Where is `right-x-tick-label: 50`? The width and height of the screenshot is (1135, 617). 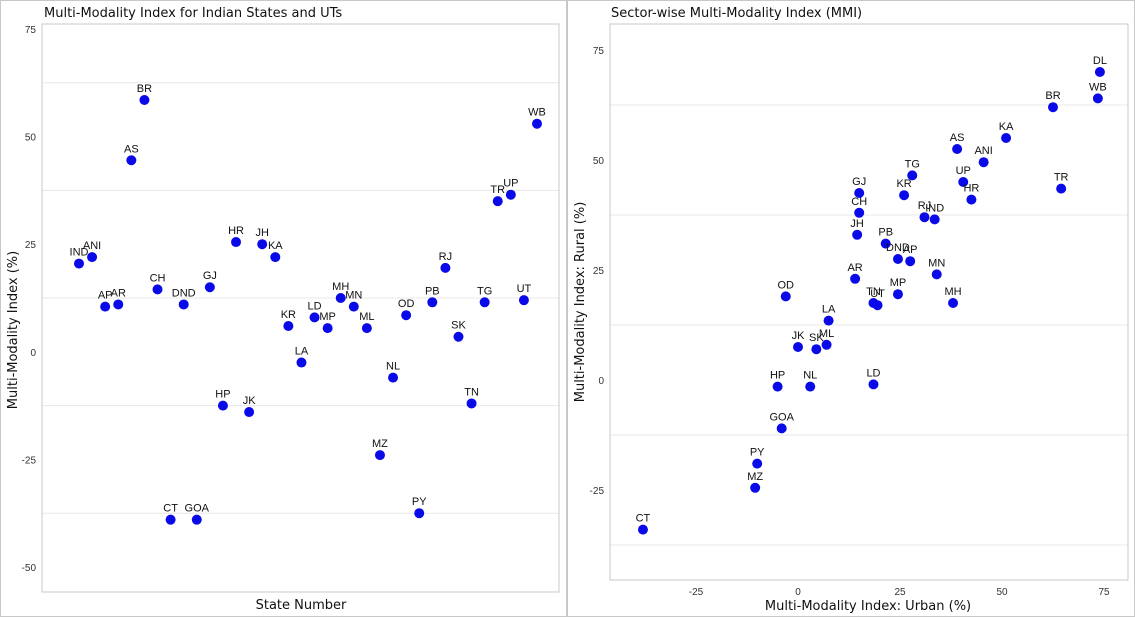
right-x-tick-label: 50 is located at coordinates (1002, 592).